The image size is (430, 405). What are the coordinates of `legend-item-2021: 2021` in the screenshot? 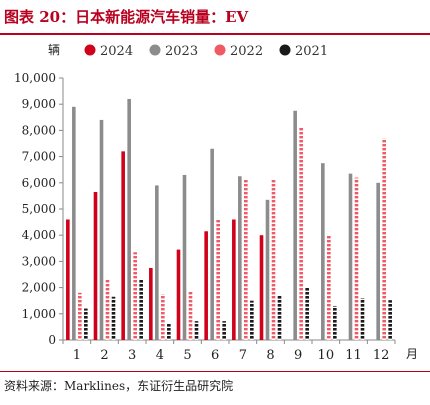 It's located at (303, 51).